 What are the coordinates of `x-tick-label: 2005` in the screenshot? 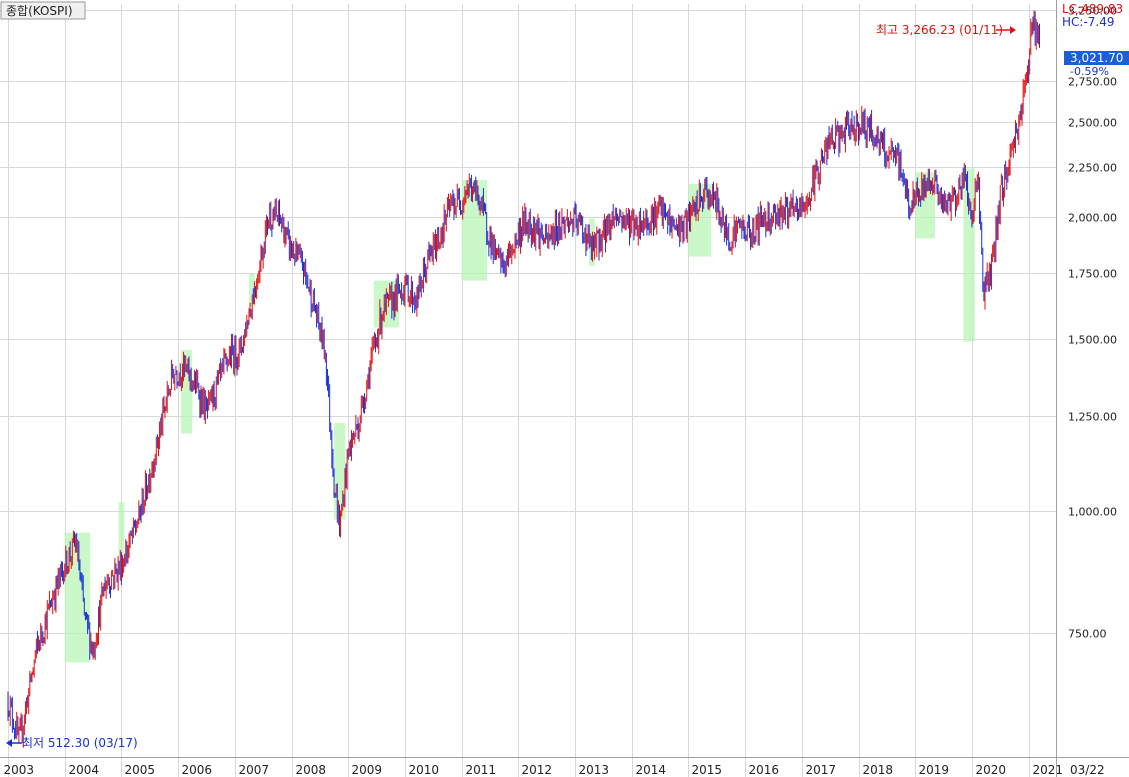 It's located at (140, 770).